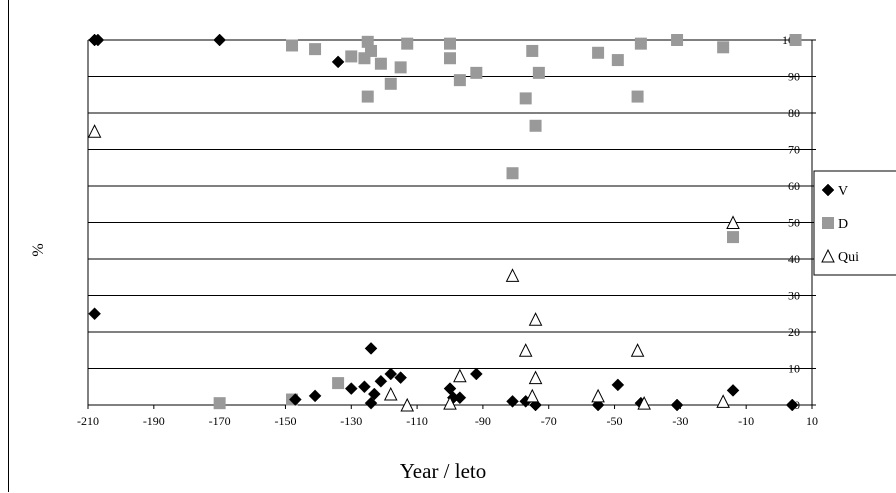 Image resolution: width=896 pixels, height=493 pixels. What do you see at coordinates (794, 296) in the screenshot?
I see `y-tick-label: 30` at bounding box center [794, 296].